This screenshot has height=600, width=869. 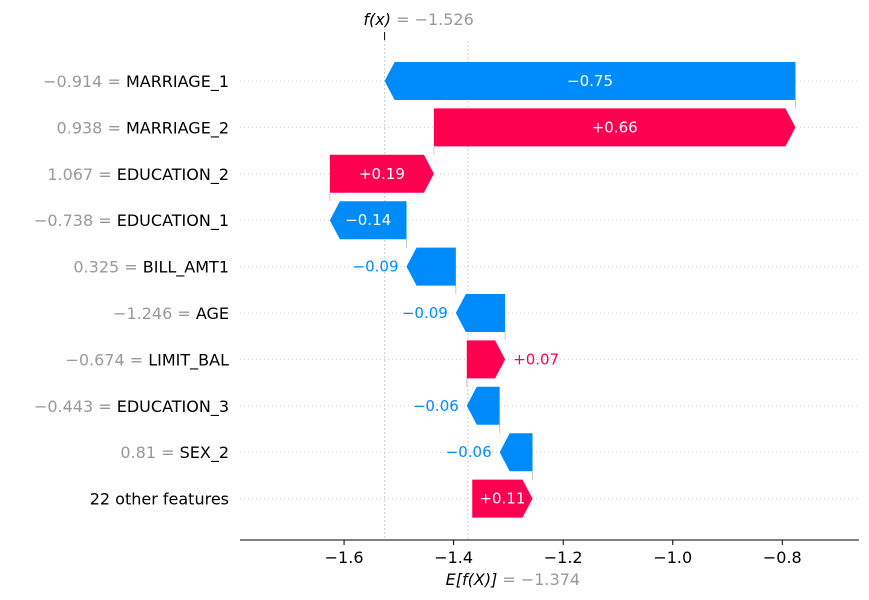 I want to click on feature-name: SEX_2, so click(x=204, y=453).